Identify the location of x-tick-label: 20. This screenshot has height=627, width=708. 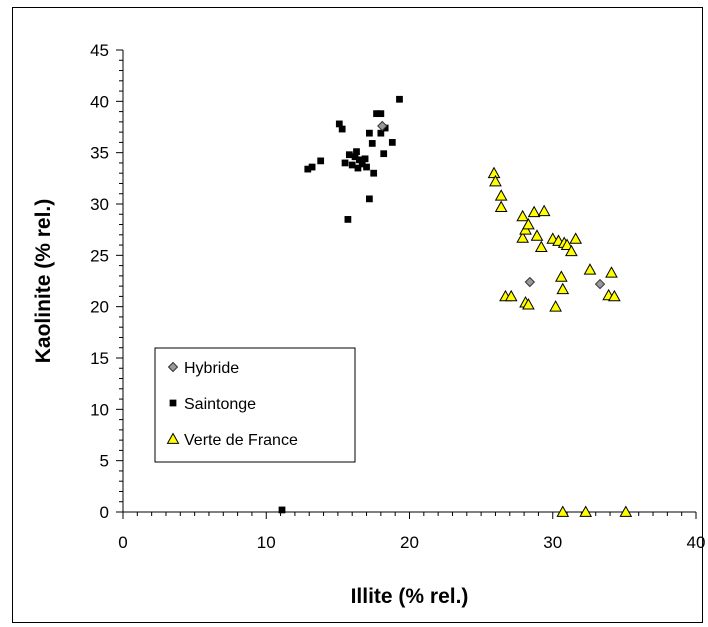
(409, 542).